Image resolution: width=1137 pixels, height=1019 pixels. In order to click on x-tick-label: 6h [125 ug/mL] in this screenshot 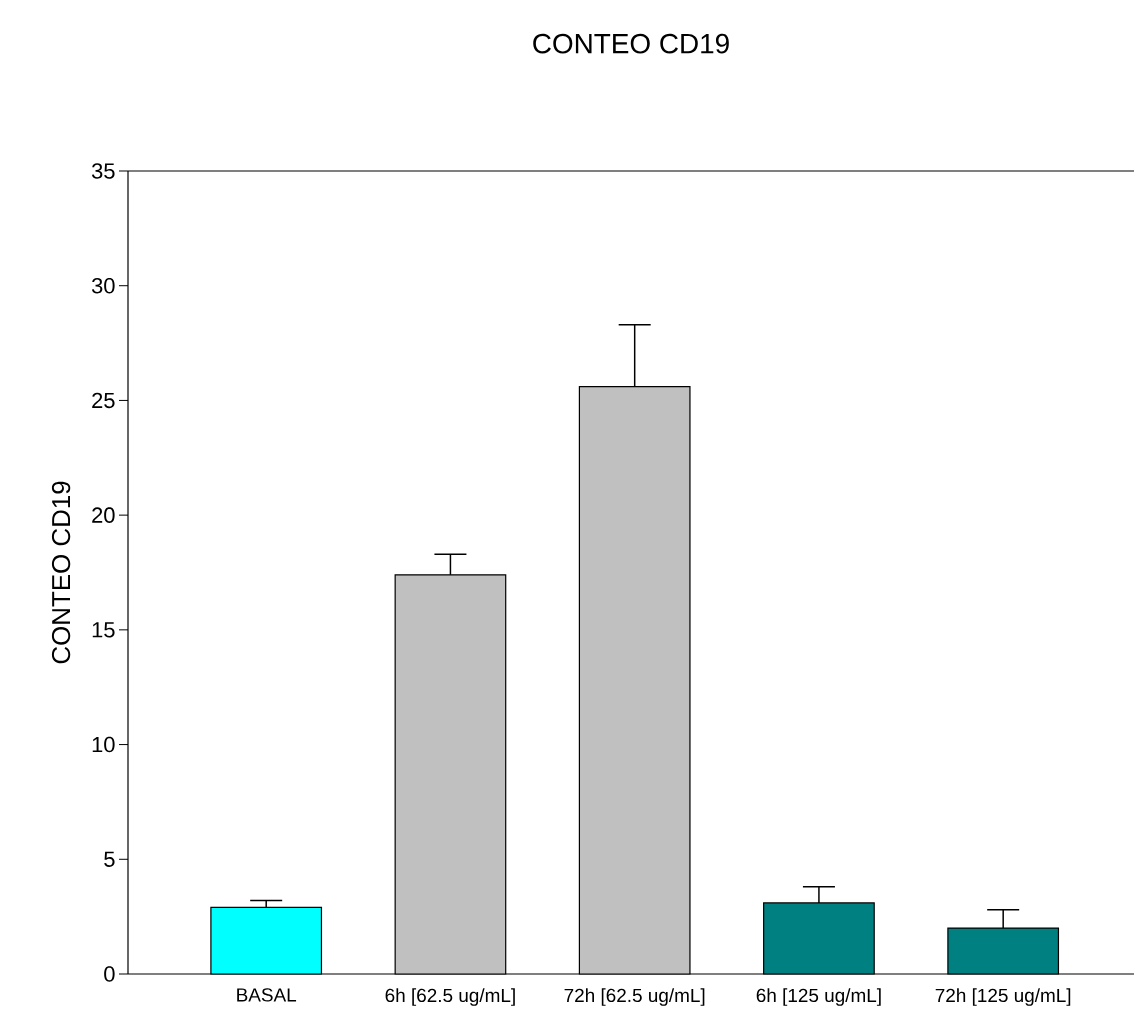, I will do `click(818, 997)`.